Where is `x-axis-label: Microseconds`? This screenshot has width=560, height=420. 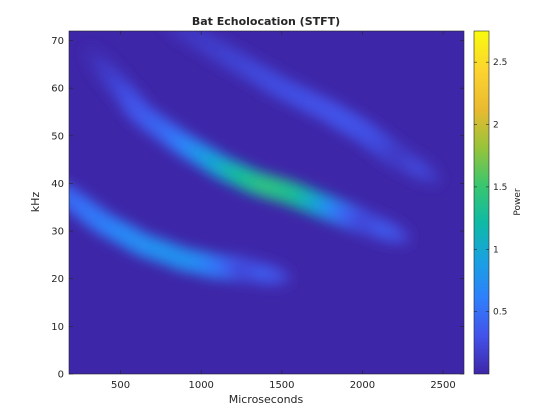
x-axis-label: Microseconds is located at coordinates (266, 399).